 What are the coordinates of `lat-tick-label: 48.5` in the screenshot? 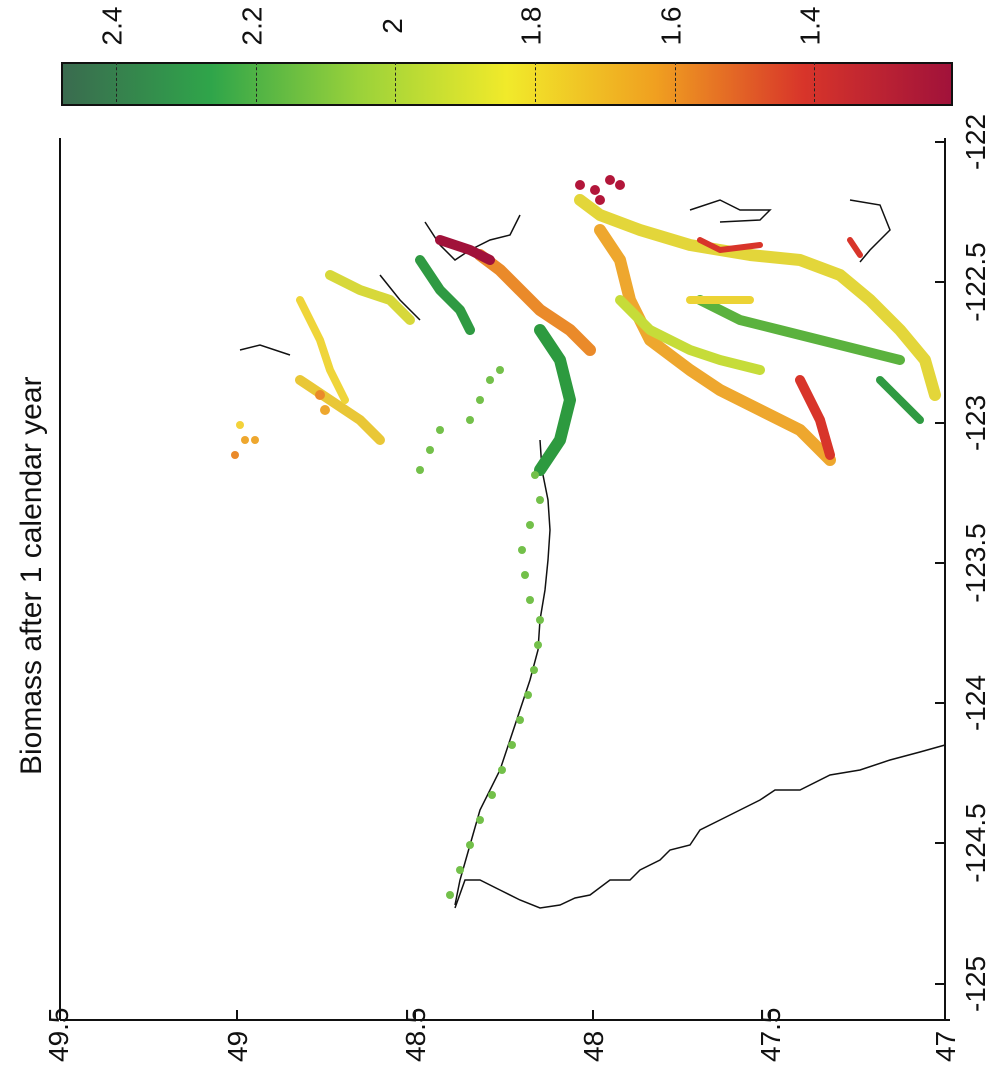 It's located at (415, 1035).